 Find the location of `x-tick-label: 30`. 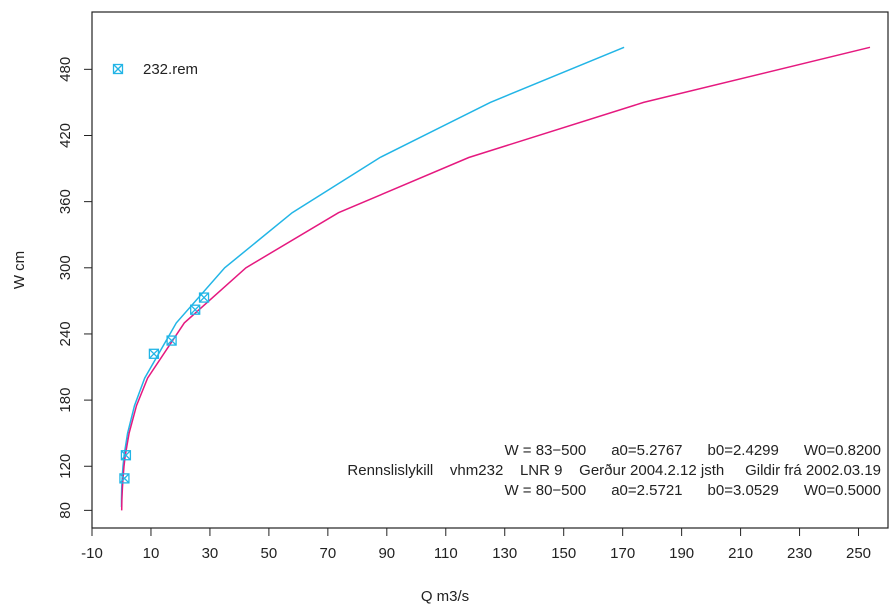

x-tick-label: 30 is located at coordinates (210, 553).